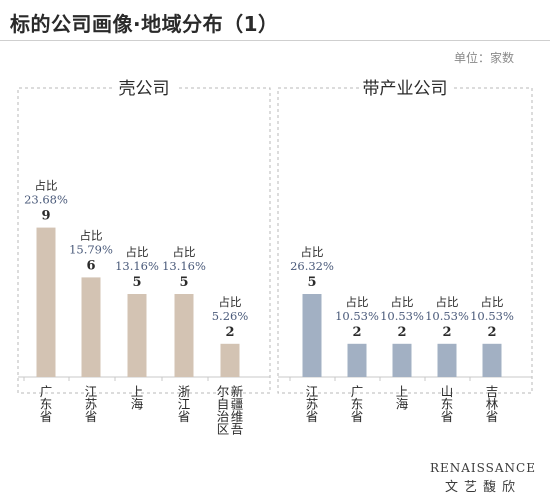  What do you see at coordinates (275, 40) in the screenshot?
I see `title-divider` at bounding box center [275, 40].